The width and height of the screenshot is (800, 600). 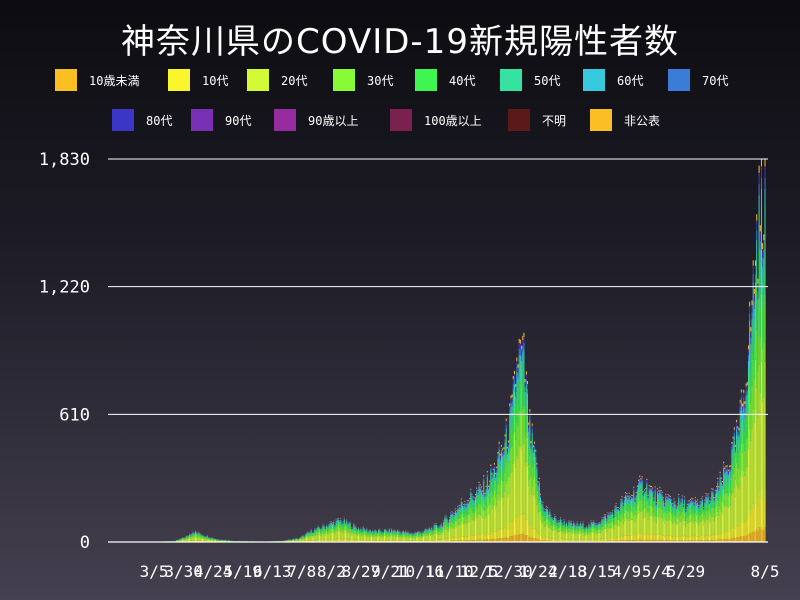 I want to click on legend-swatch, so click(x=202, y=120).